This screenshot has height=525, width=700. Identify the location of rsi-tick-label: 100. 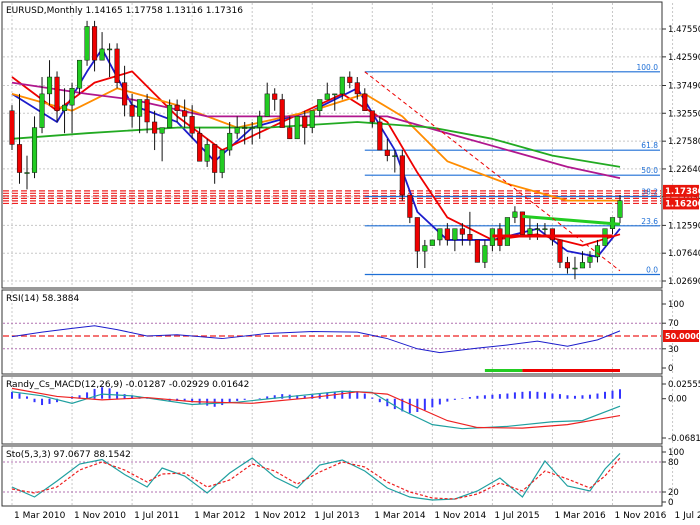
(676, 305).